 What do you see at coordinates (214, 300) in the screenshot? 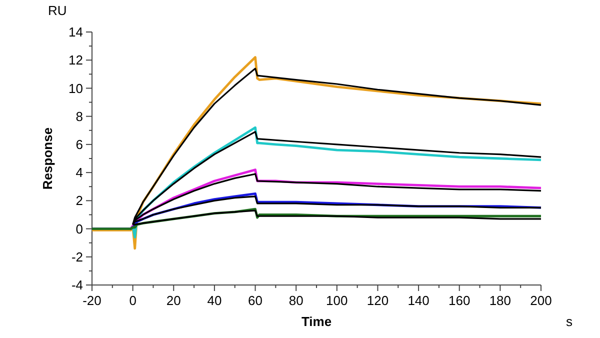
I see `x-tick-label: 40` at bounding box center [214, 300].